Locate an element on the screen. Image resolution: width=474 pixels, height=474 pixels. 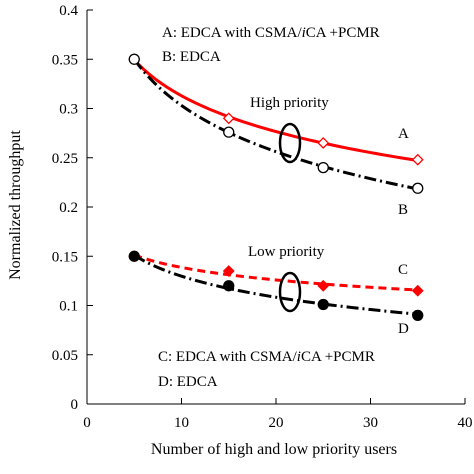
y-axis-label: Normalized throughput is located at coordinates (15, 205).